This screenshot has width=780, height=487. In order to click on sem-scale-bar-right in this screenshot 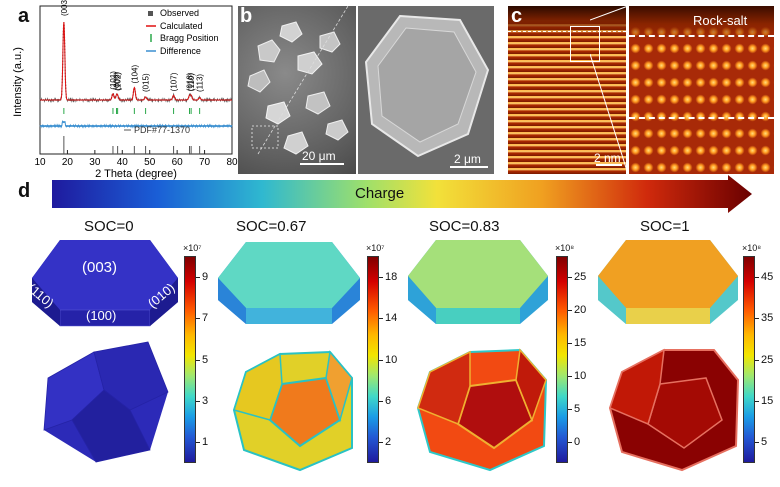, I will do `click(469, 167)`.